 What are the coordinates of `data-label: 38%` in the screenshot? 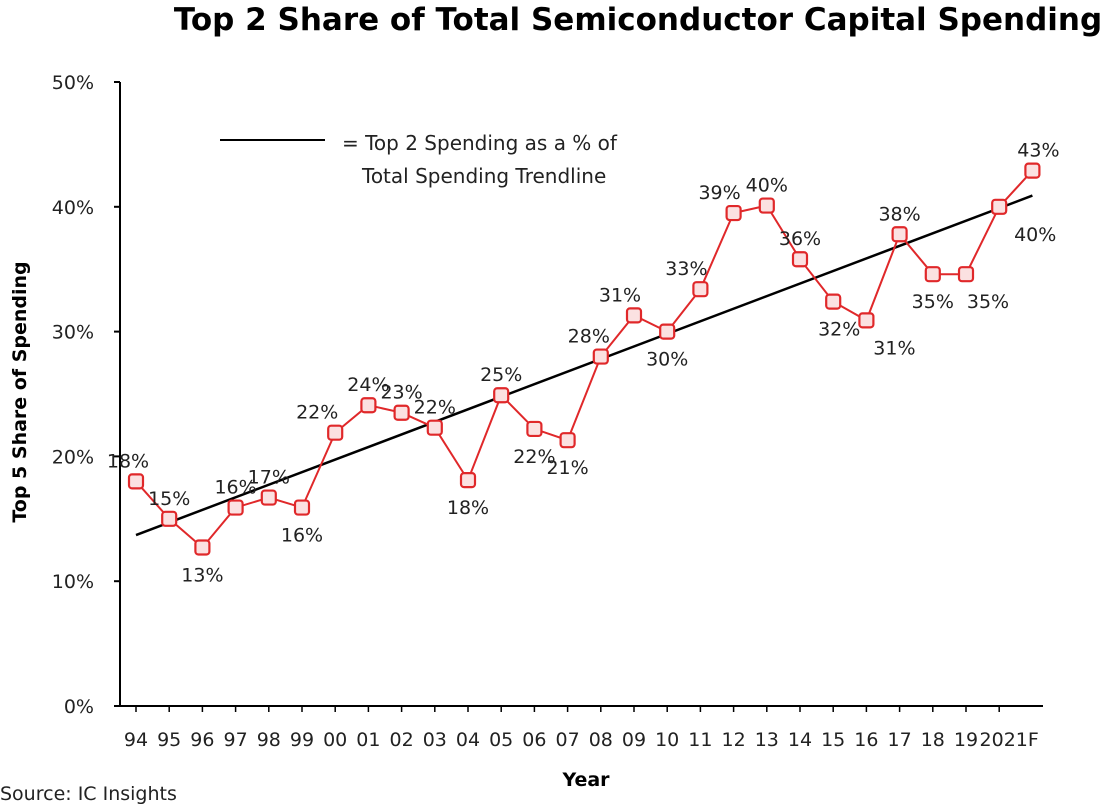 It's located at (899, 214).